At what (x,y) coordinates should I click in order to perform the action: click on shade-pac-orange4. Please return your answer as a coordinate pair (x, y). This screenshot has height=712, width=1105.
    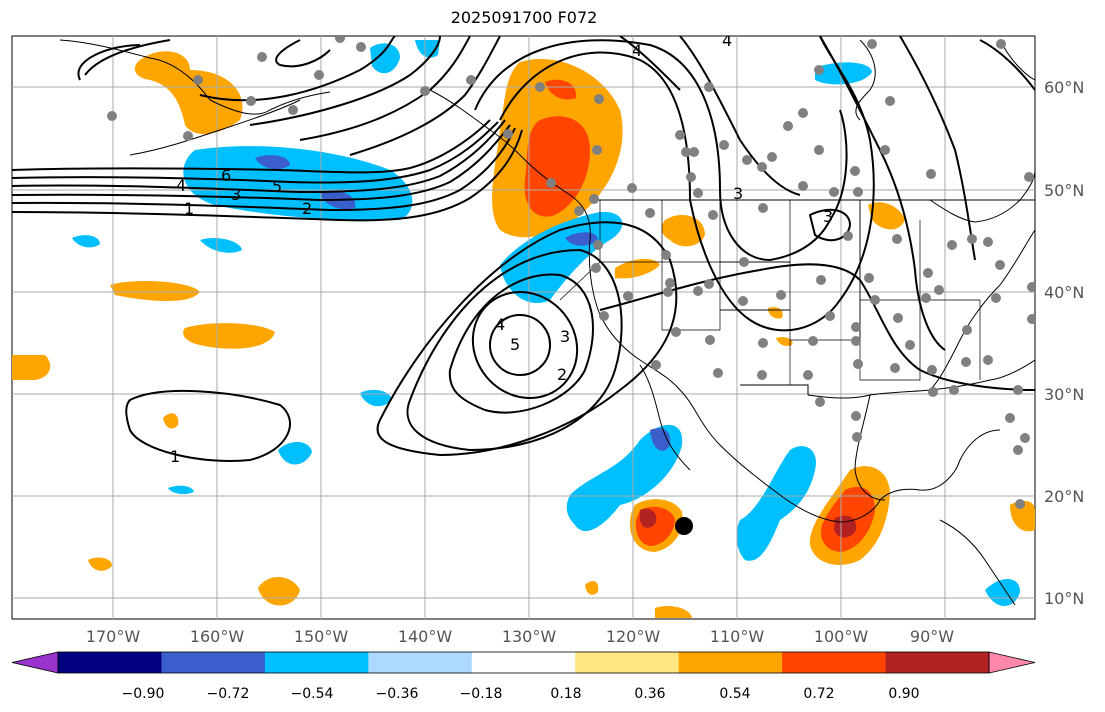
    Looking at the image, I should click on (171, 421).